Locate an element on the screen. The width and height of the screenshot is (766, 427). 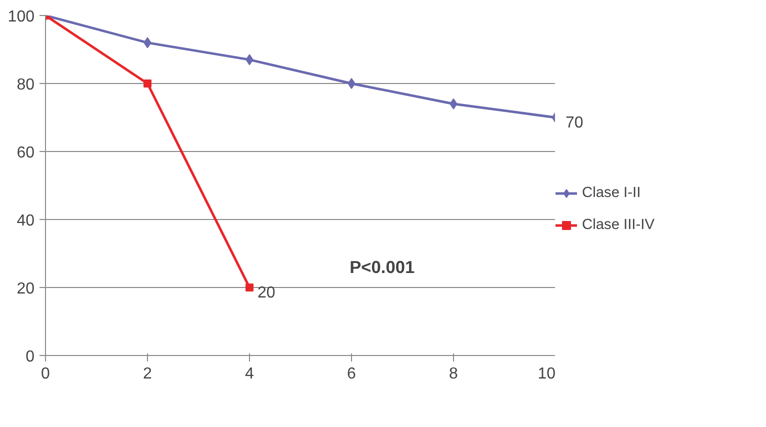
y-tick-label: 0 is located at coordinates (30, 357).